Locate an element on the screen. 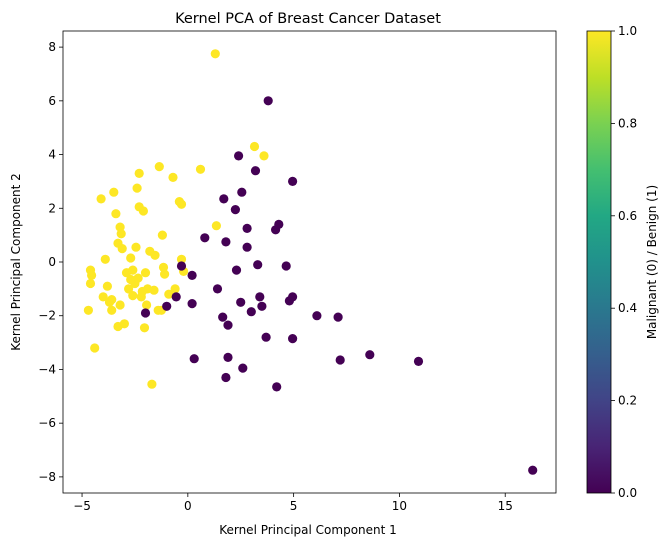 Image resolution: width=671 pixels, height=547 pixels. x-tick-label: −5 is located at coordinates (82, 506).